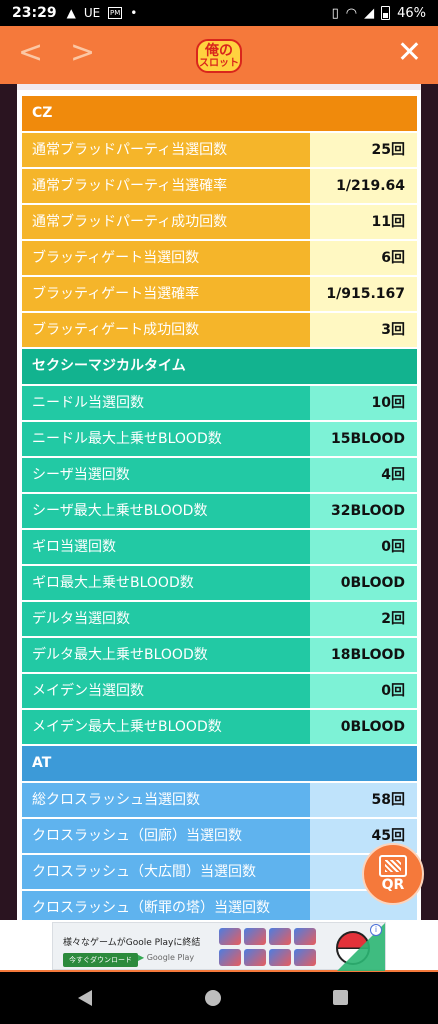  Describe the element at coordinates (376, 930) in the screenshot. I see `ad-info-icon: i` at that location.